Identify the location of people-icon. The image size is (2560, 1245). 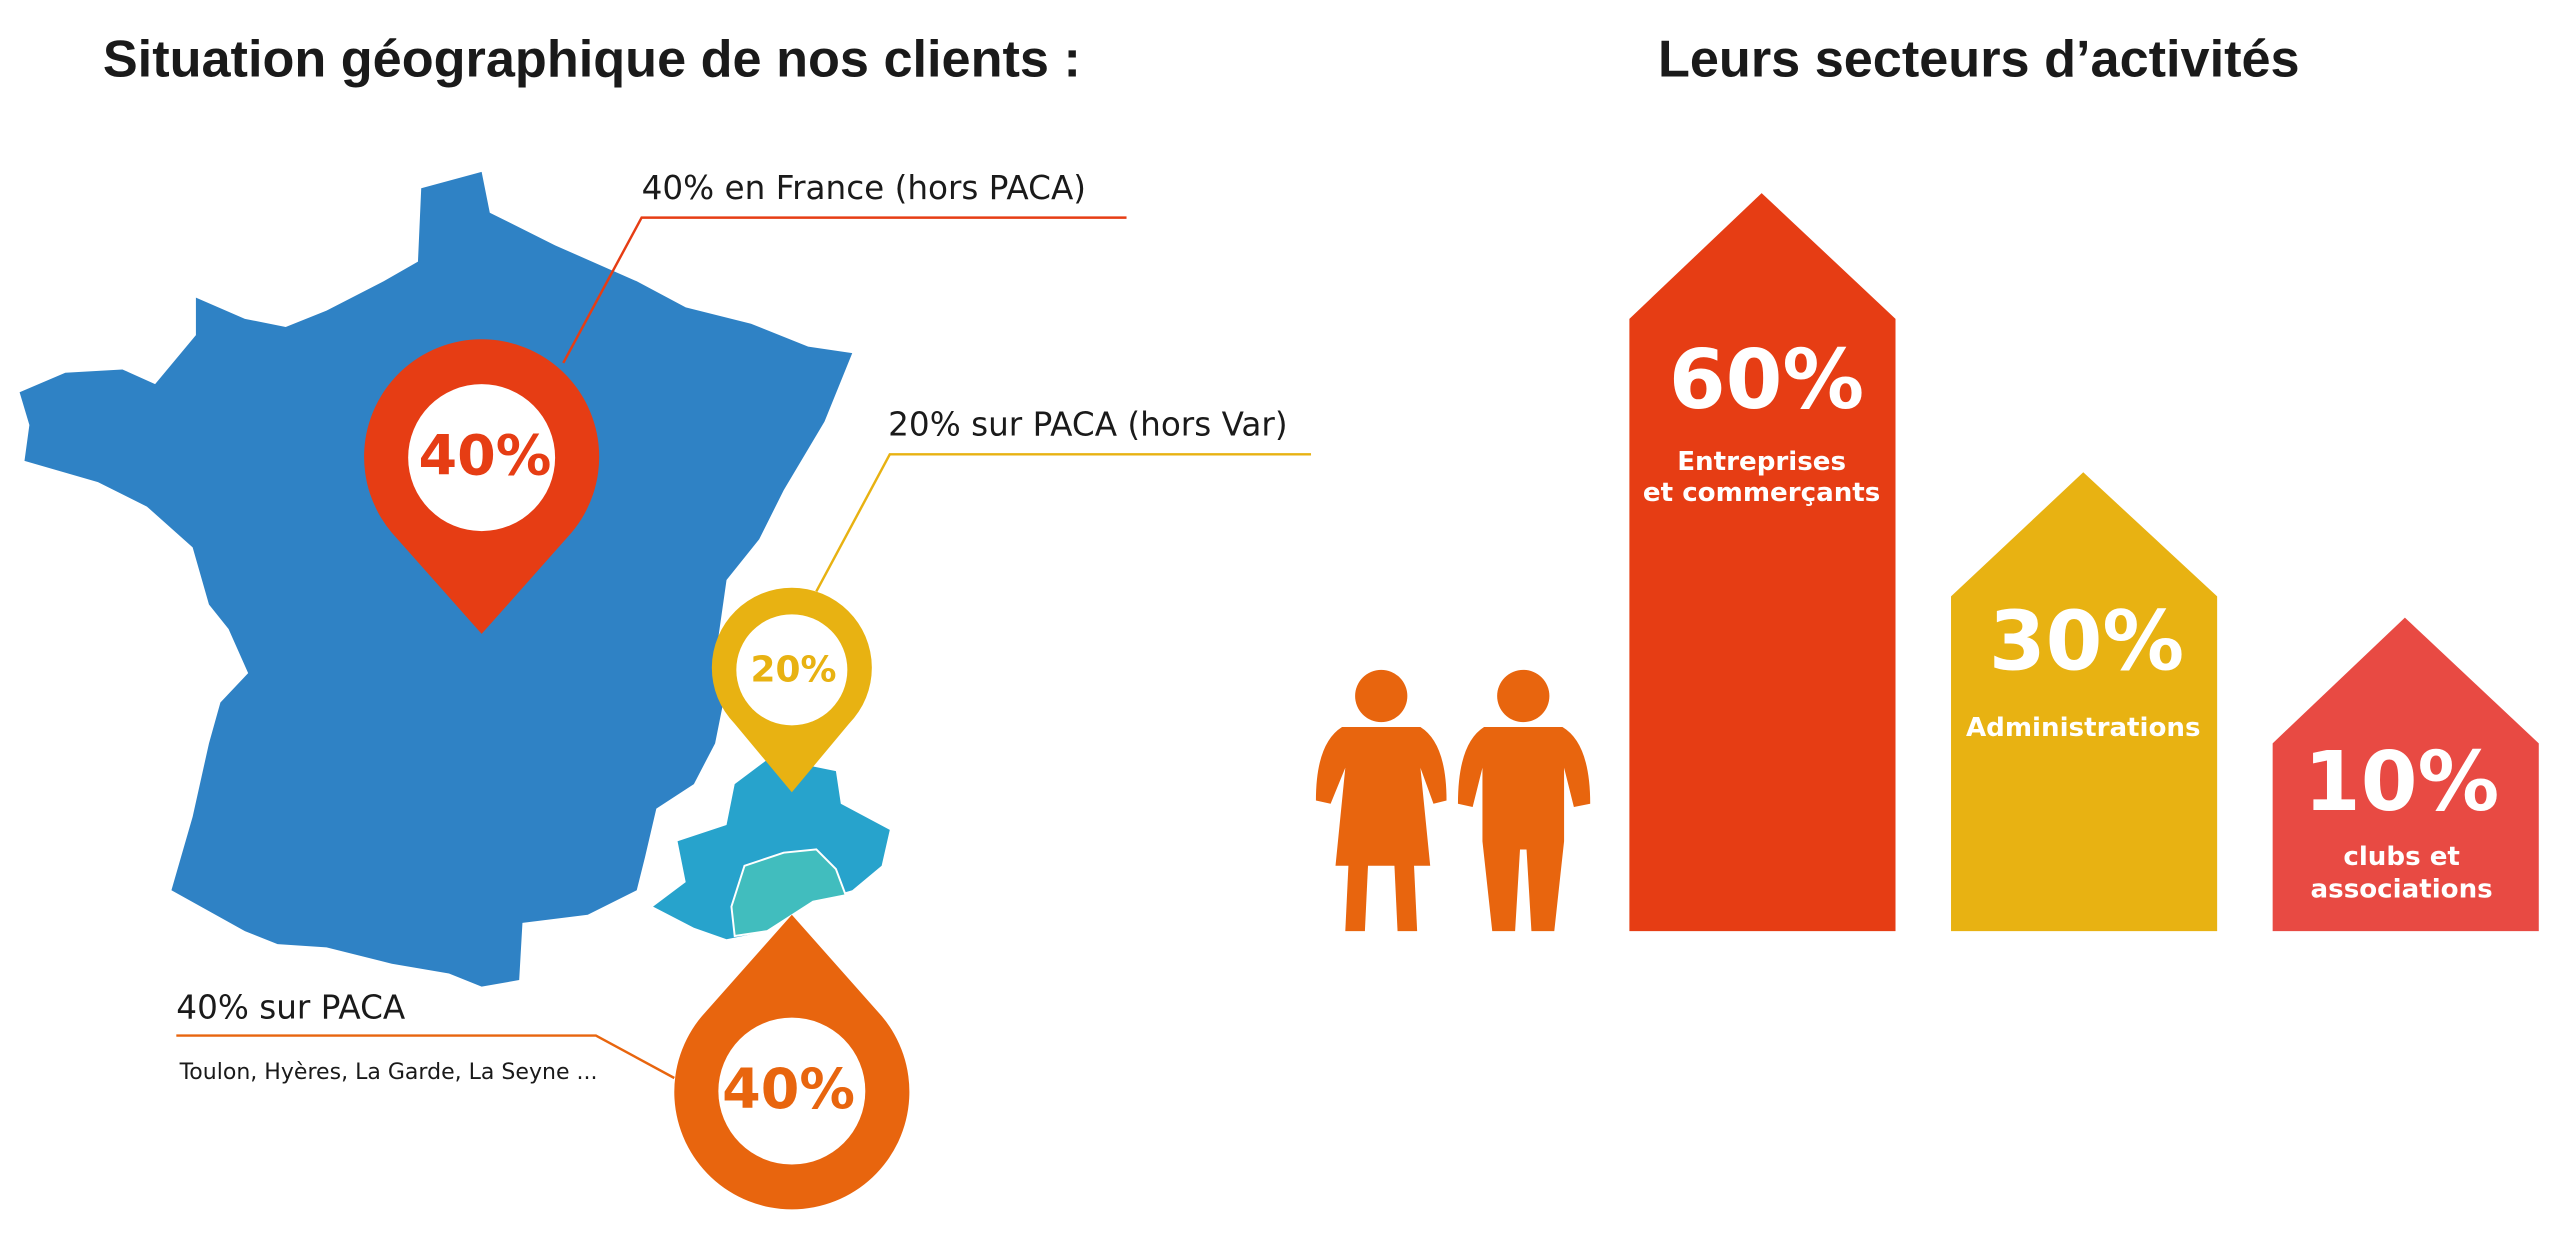
(1453, 800).